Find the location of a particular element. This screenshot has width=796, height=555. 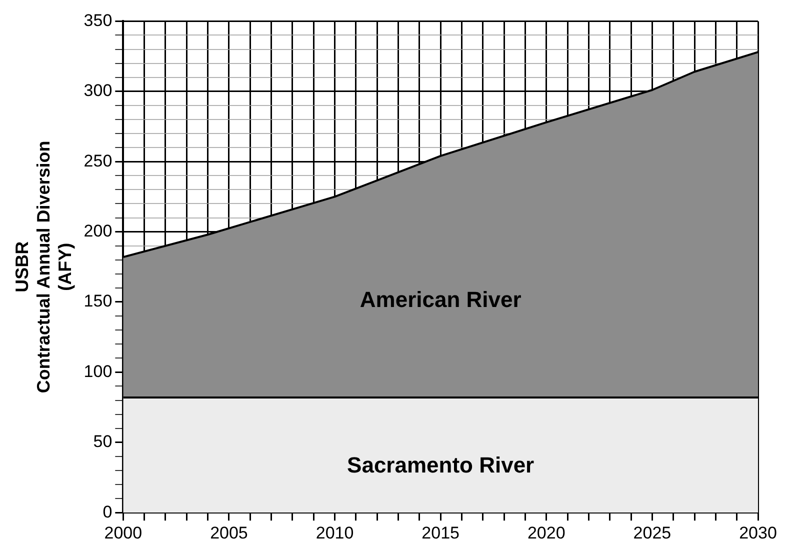

x-tick-label: 2015 is located at coordinates (441, 532).